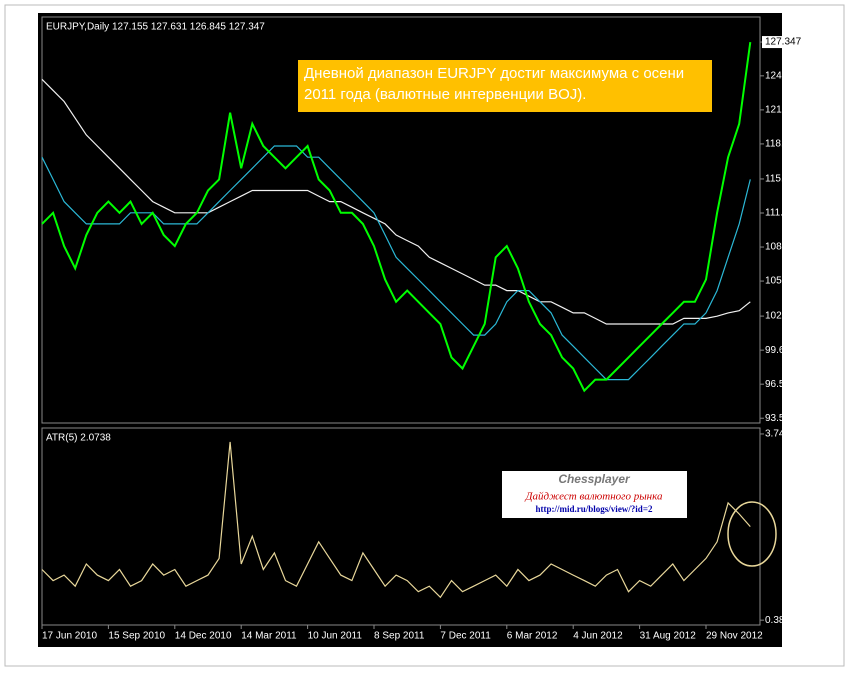  I want to click on y-tick-label: 127.347, so click(783, 42).